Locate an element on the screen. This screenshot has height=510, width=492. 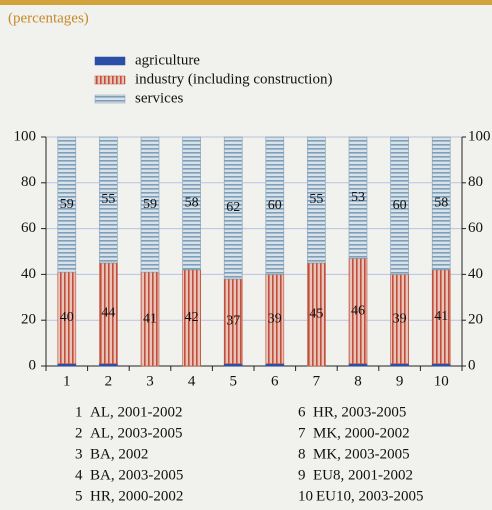
data-label: 45 is located at coordinates (316, 314).